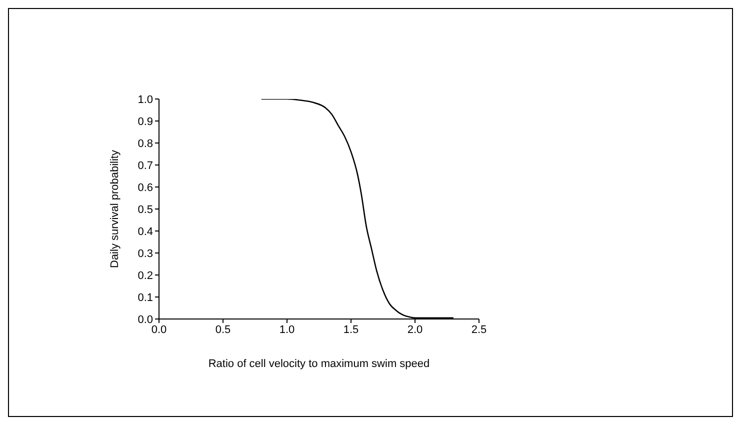 The height and width of the screenshot is (423, 739). Describe the element at coordinates (145, 188) in the screenshot. I see `y-tick-label: 0.6` at that location.